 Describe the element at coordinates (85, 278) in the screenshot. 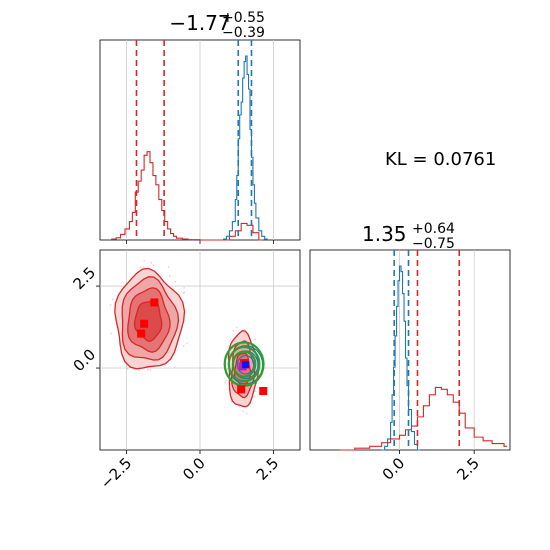

I see `joint-y-tick-label: 2.5` at that location.